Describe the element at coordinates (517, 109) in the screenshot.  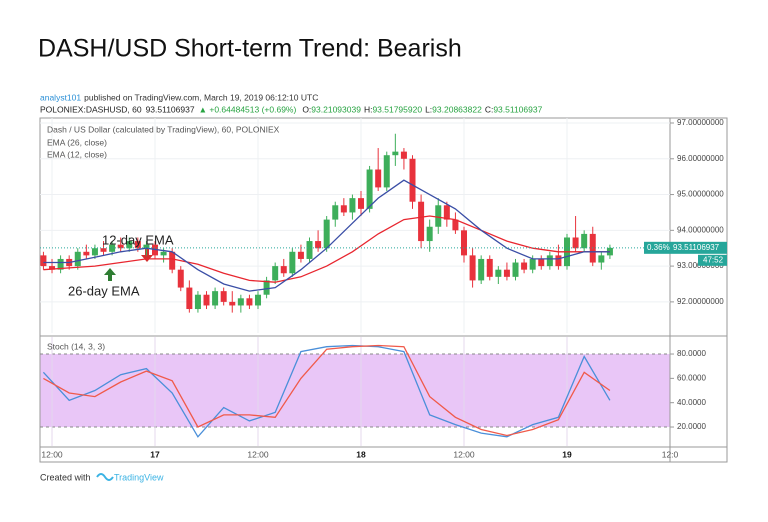
I see `ohlc-value: 93.51106937` at that location.